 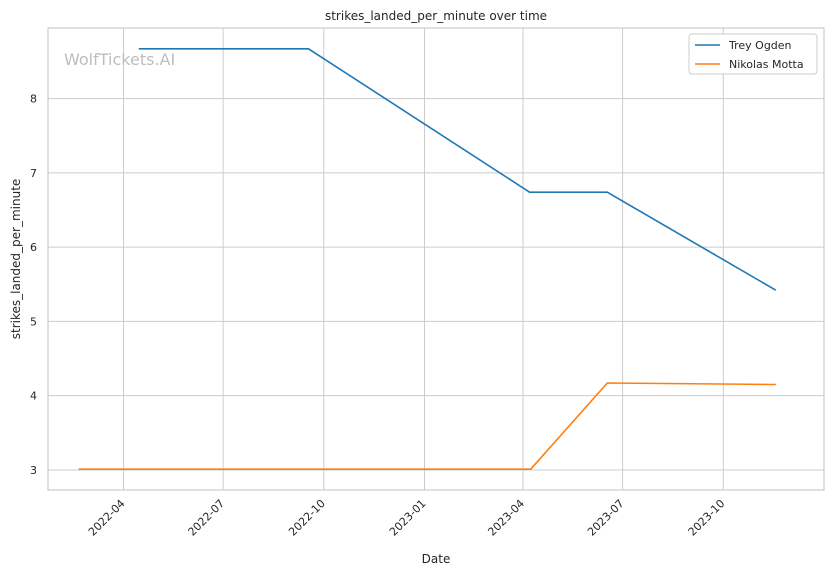 I want to click on y-tick-label: 3, so click(x=33, y=470).